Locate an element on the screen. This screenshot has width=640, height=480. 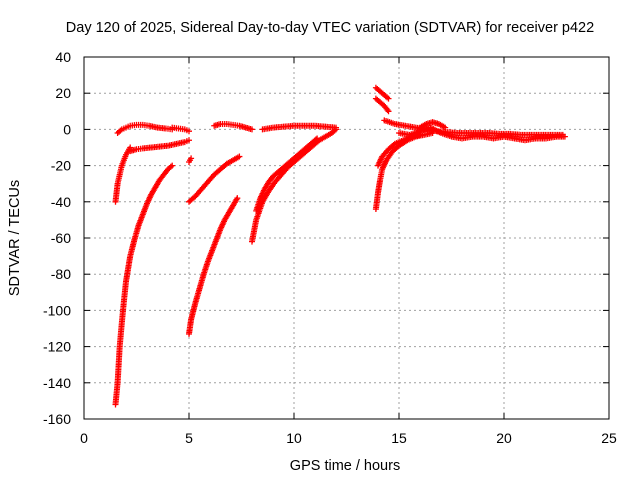
y-tick-label: -40 is located at coordinates (61, 202).